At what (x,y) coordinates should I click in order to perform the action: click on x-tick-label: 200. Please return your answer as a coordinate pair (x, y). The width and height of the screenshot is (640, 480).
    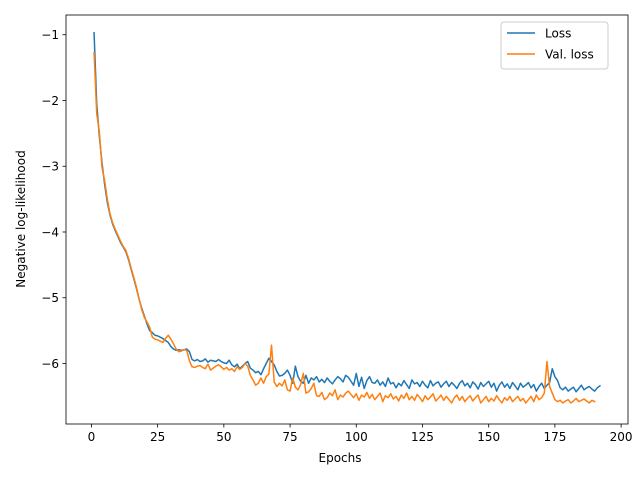
    Looking at the image, I should click on (621, 437).